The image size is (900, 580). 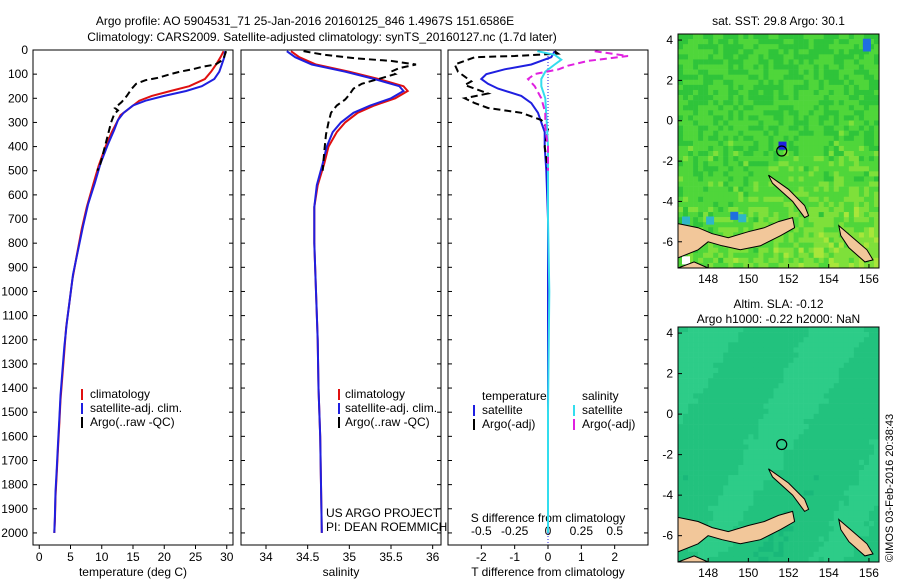 I want to click on depth-tick-label: 1900, so click(x=14, y=509).